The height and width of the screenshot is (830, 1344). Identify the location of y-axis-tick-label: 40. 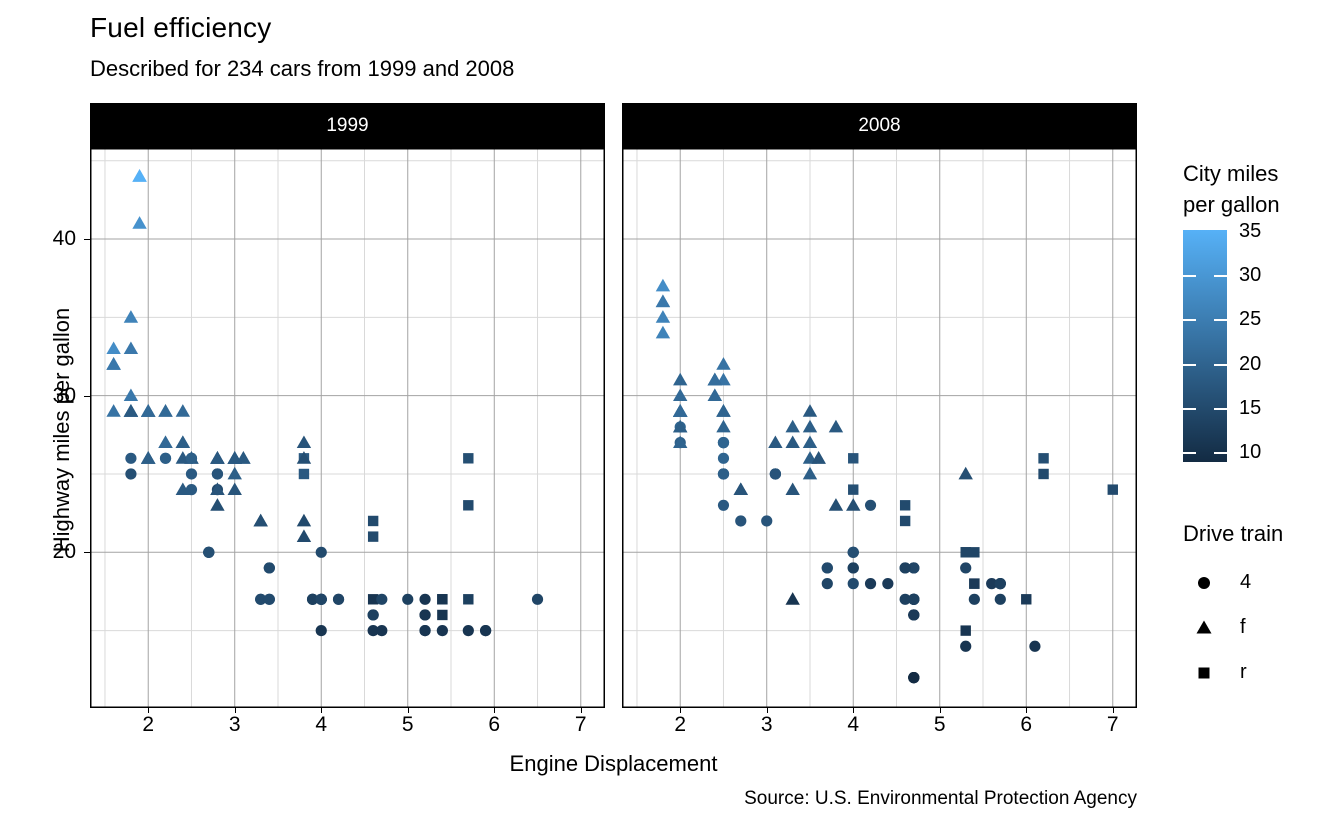
(64, 238).